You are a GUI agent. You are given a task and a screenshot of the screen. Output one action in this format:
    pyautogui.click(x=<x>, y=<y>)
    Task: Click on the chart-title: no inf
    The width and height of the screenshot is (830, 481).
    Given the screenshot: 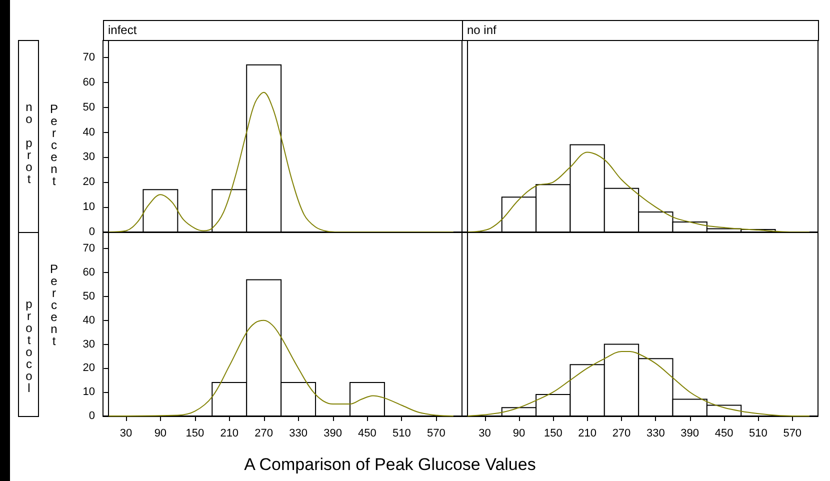 What is the action you would take?
    pyautogui.click(x=640, y=30)
    